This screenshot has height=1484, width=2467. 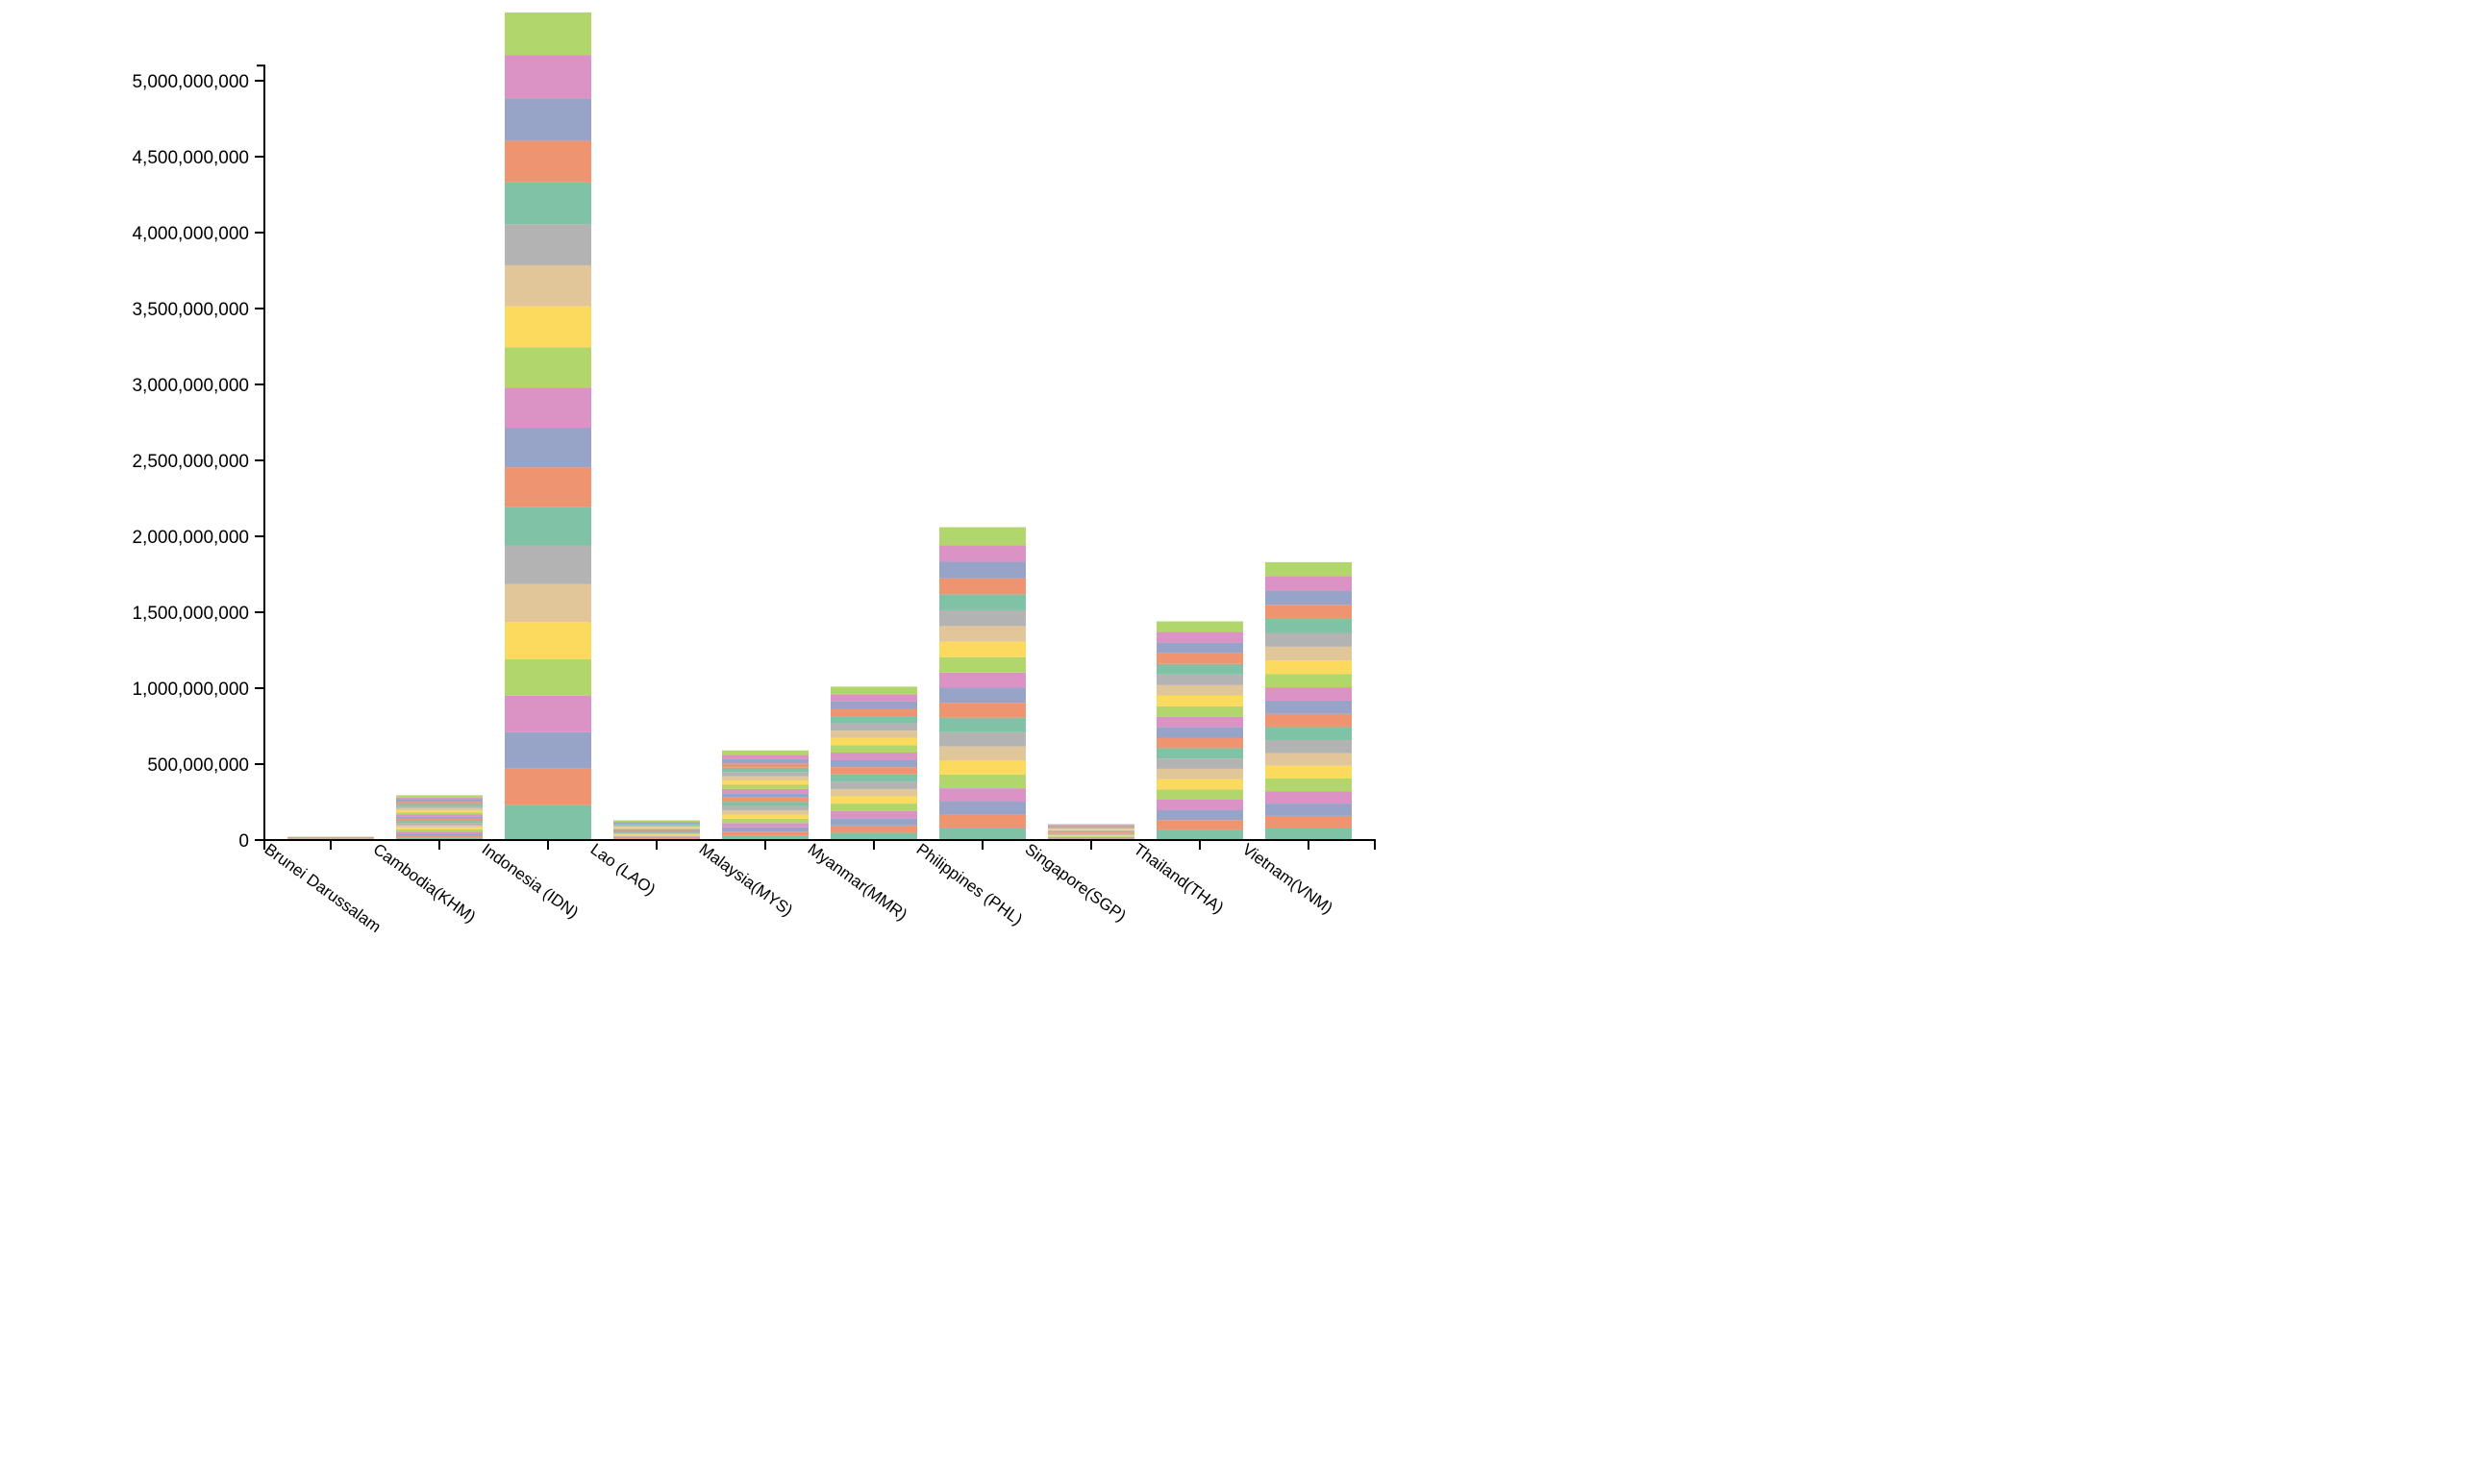 I want to click on y-tick-label: 500,000,000, so click(x=198, y=765).